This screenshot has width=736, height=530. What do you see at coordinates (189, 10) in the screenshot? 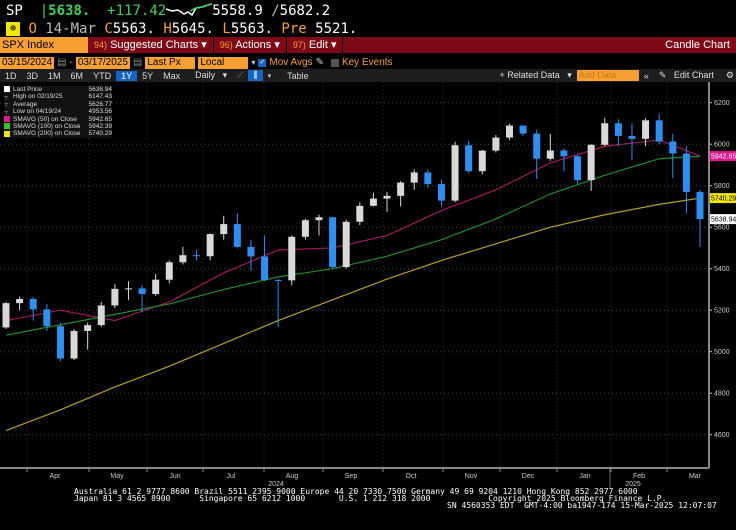
I see `sparkline-icon` at bounding box center [189, 10].